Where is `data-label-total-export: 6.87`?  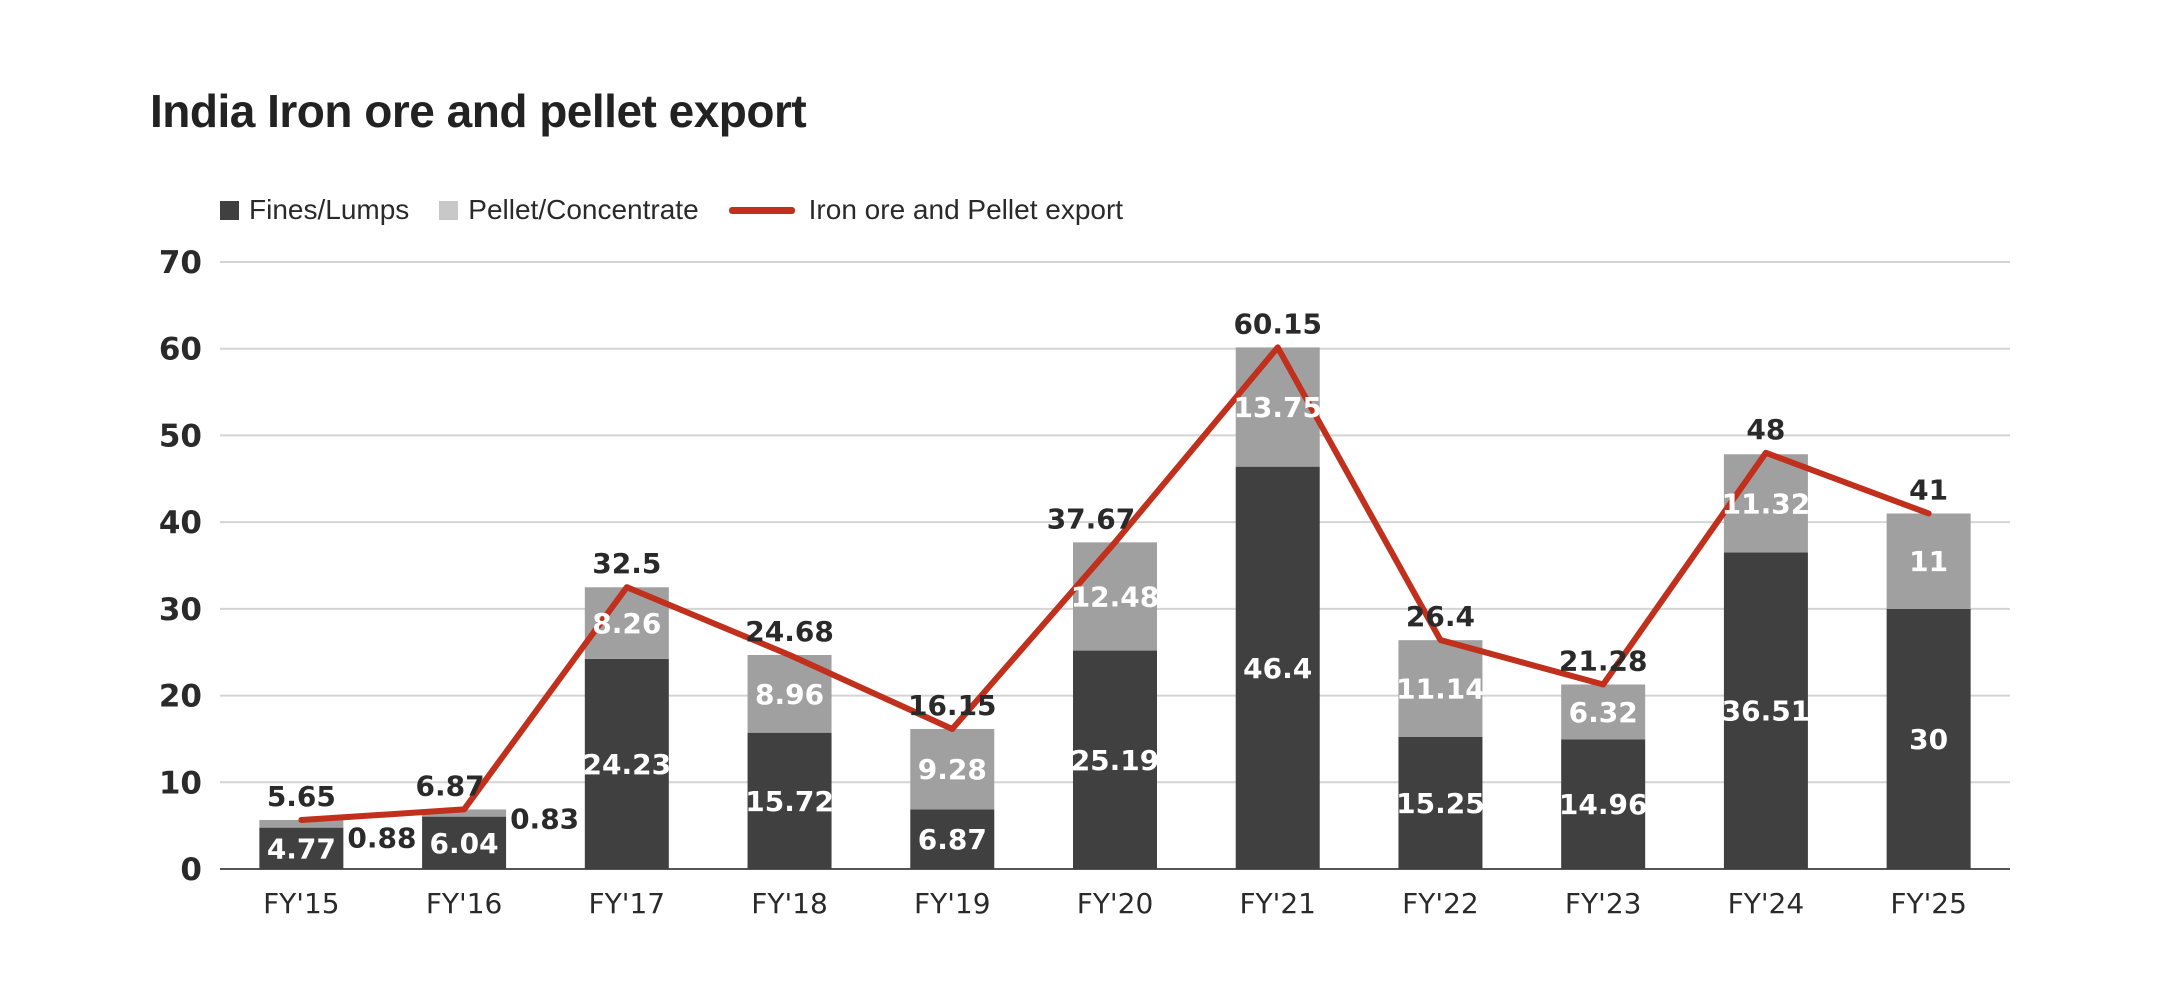 data-label-total-export: 6.87 is located at coordinates (450, 785).